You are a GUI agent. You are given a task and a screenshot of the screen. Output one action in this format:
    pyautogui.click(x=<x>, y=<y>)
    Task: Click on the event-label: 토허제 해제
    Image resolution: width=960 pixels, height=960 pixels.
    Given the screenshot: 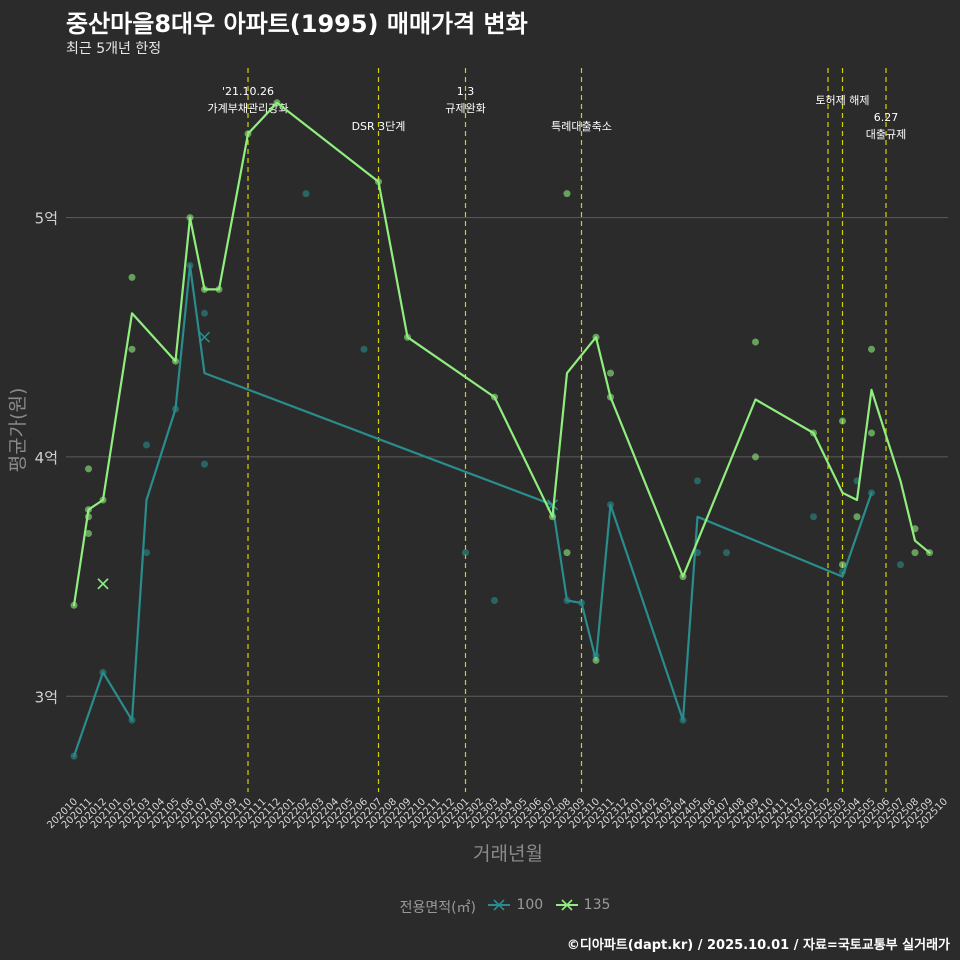 What is the action you would take?
    pyautogui.click(x=842, y=100)
    